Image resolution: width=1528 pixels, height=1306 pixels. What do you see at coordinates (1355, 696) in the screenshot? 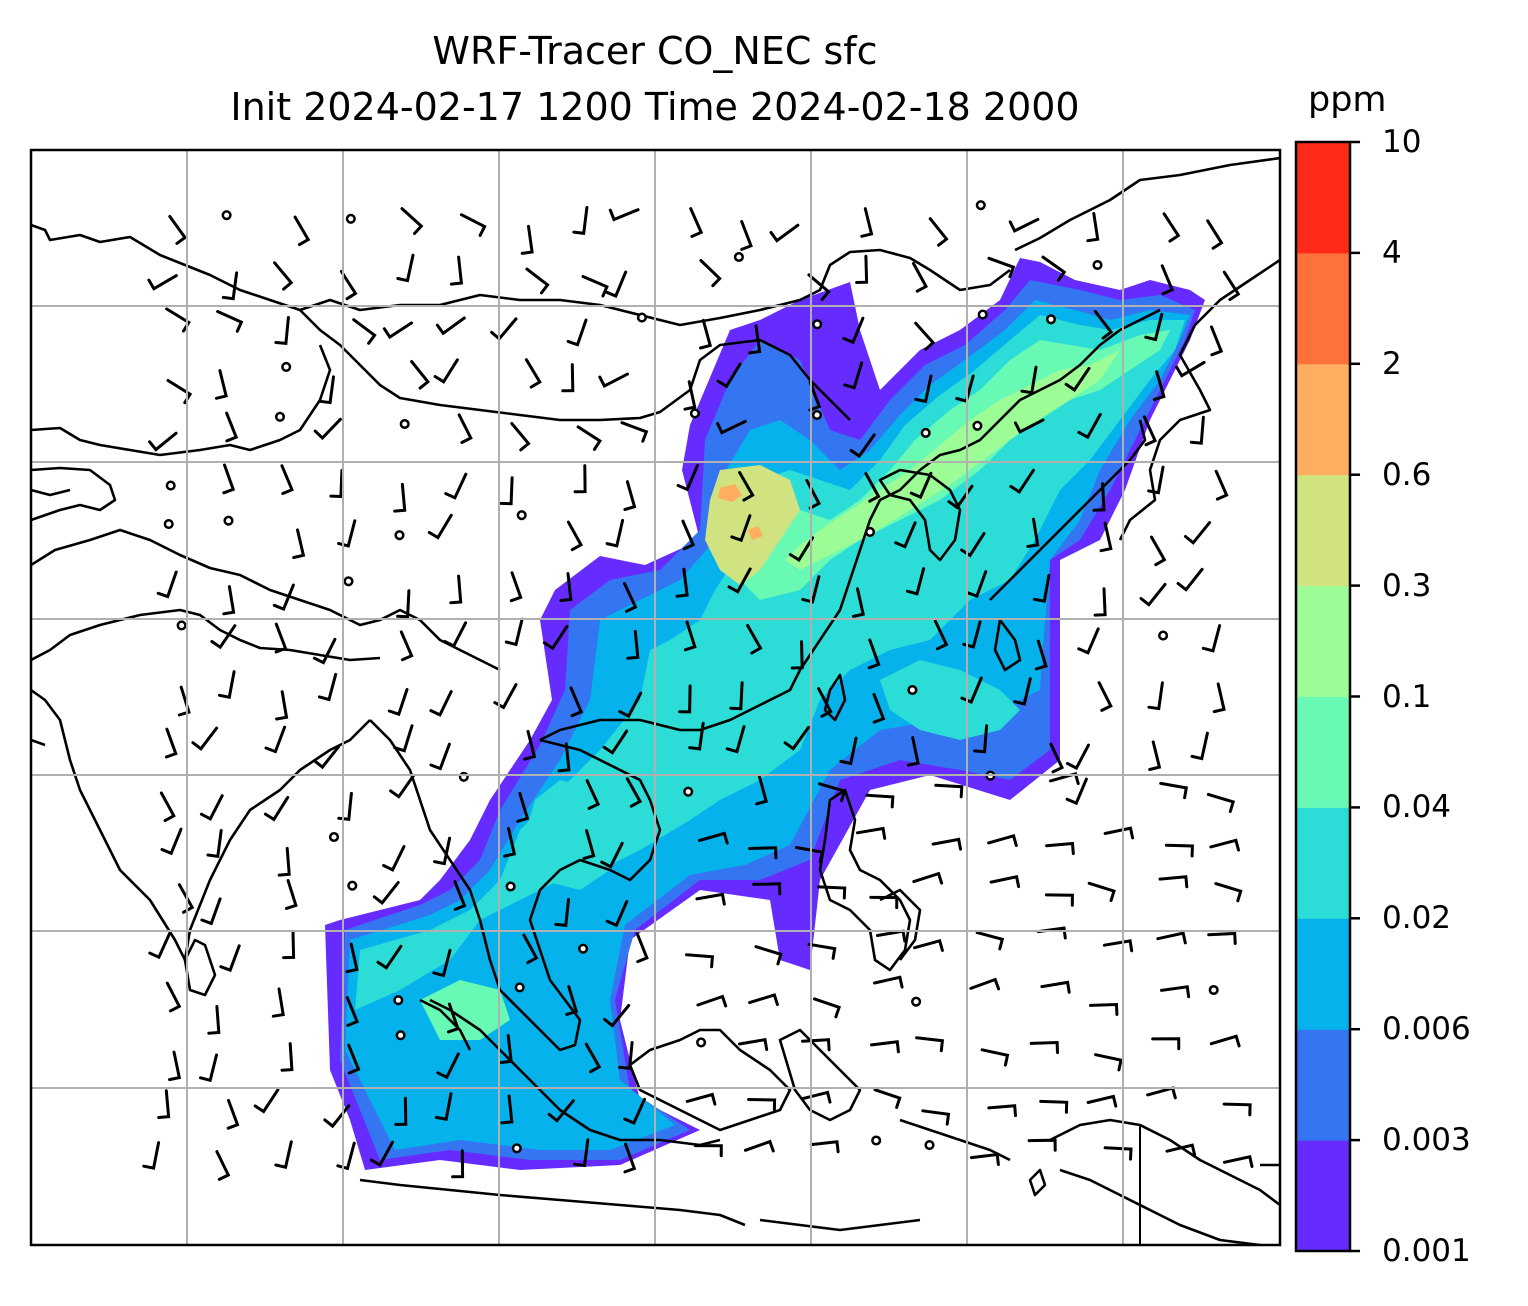
I see `colorbar-ticks` at bounding box center [1355, 696].